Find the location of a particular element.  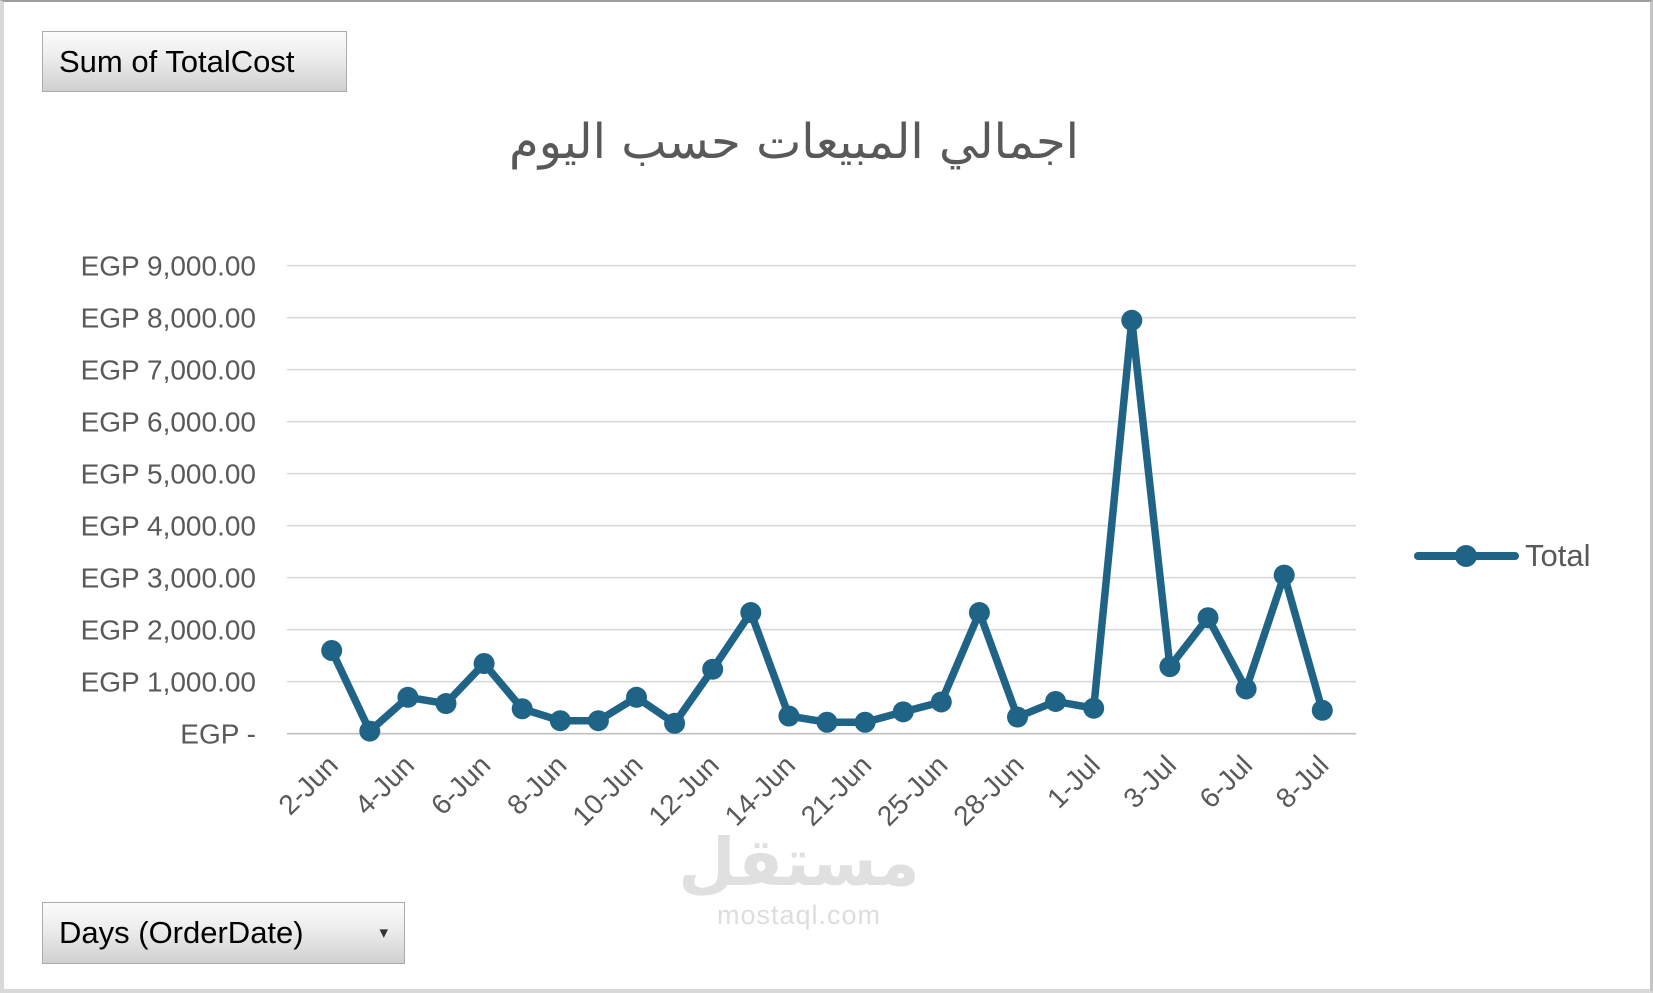

y-axis-tick-label: EGP 8,000.00 is located at coordinates (168, 318).